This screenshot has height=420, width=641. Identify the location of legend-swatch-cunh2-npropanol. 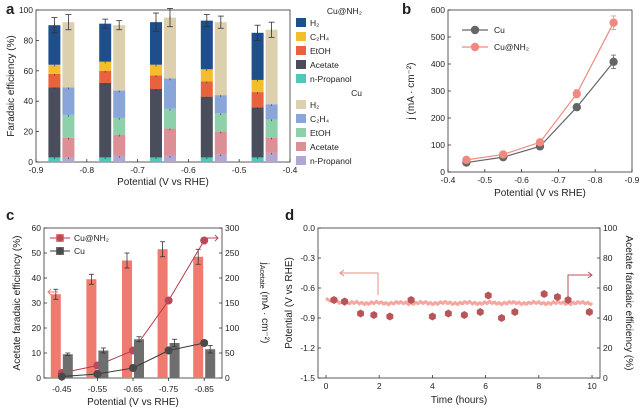
(301, 78).